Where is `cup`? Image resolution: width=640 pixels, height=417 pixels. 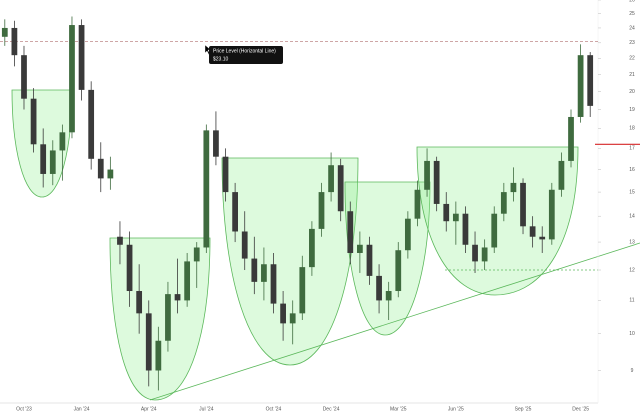
cup is located at coordinates (497, 221).